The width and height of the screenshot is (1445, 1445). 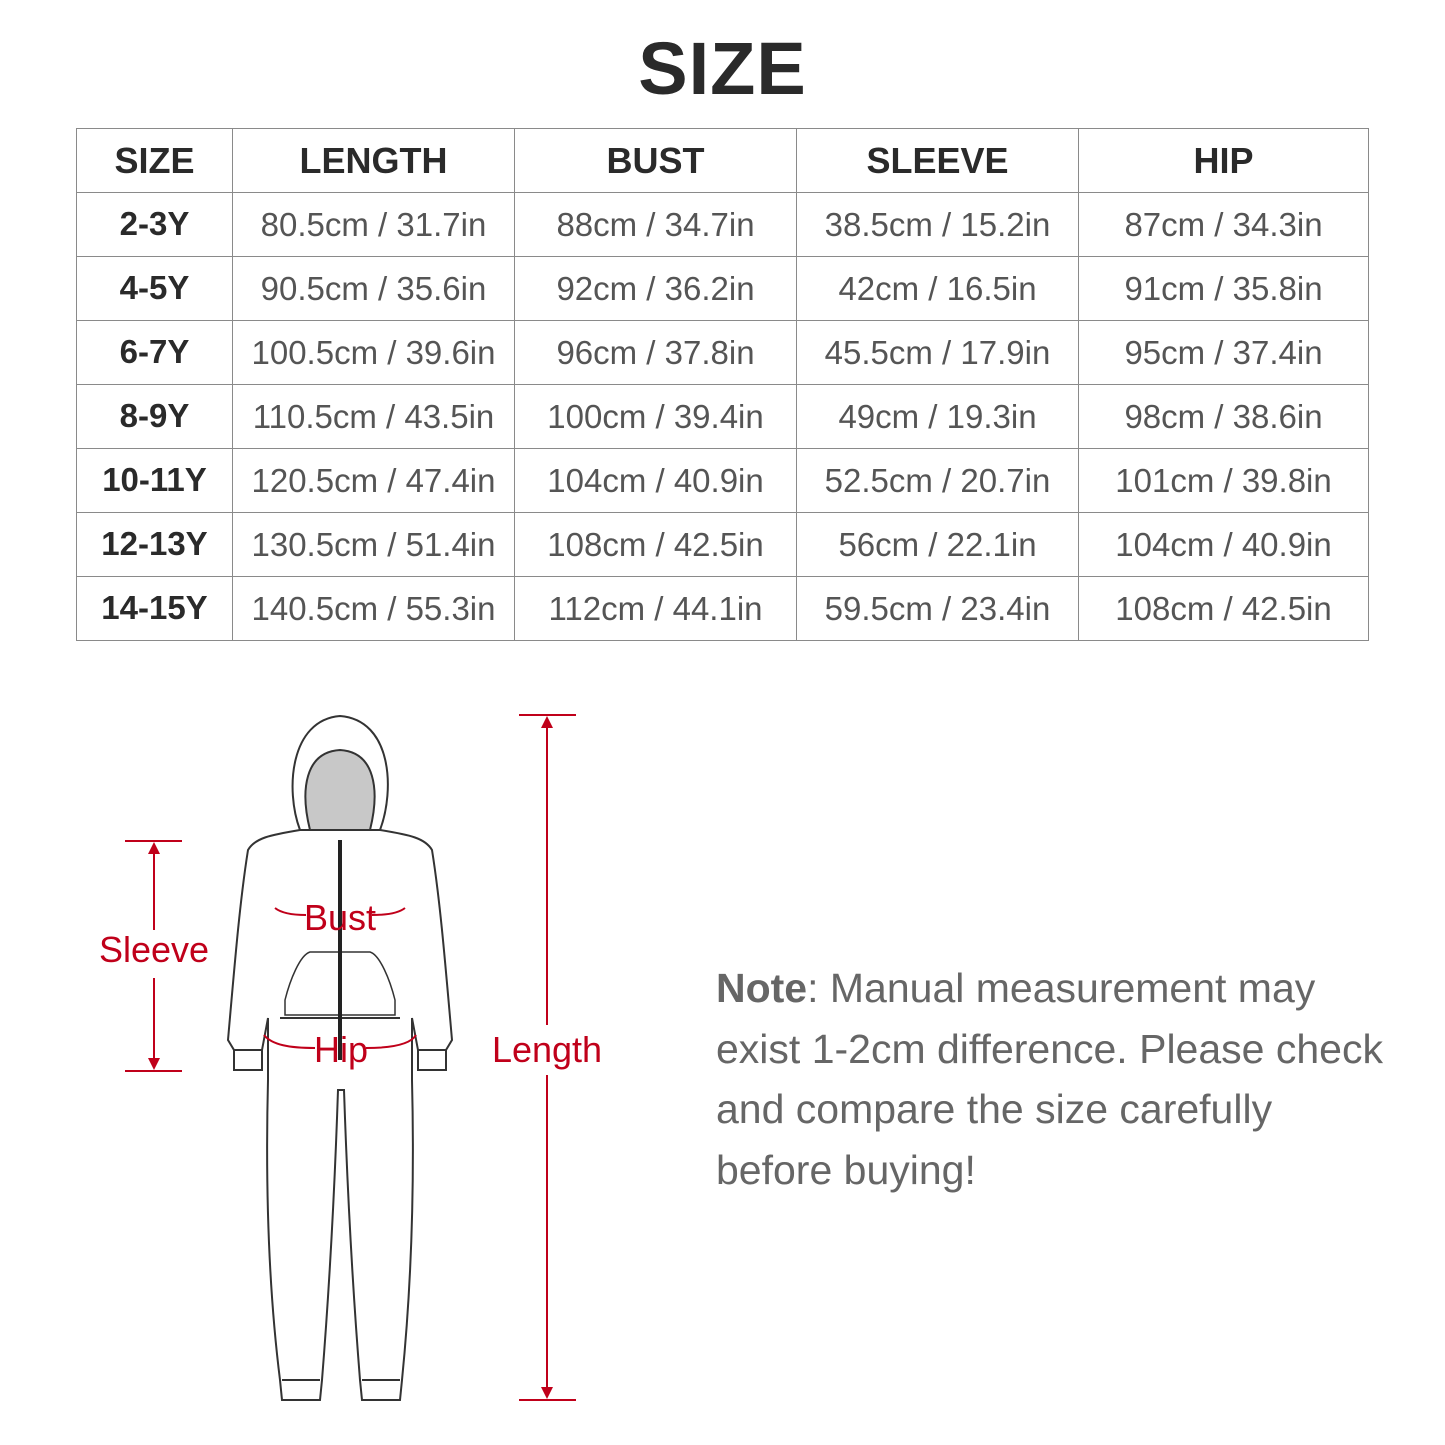 What do you see at coordinates (154, 416) in the screenshot?
I see `size-cell: 8-9Y` at bounding box center [154, 416].